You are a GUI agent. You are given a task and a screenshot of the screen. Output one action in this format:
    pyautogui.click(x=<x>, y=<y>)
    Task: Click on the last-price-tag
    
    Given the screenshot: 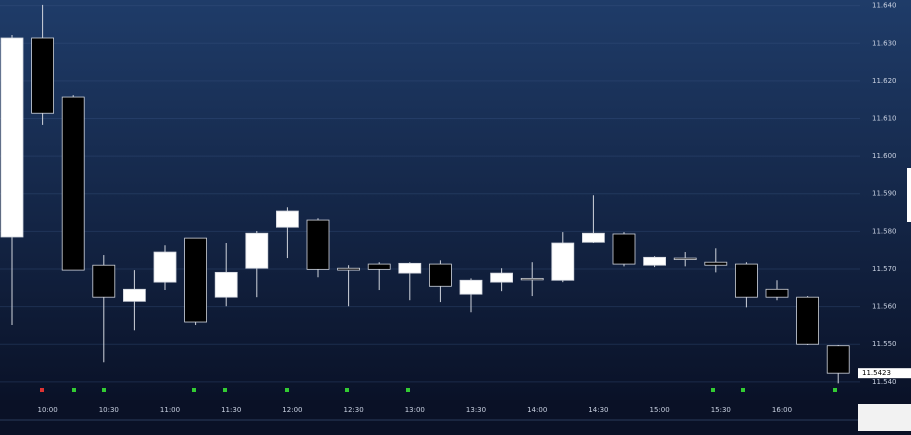 What is the action you would take?
    pyautogui.click(x=884, y=373)
    